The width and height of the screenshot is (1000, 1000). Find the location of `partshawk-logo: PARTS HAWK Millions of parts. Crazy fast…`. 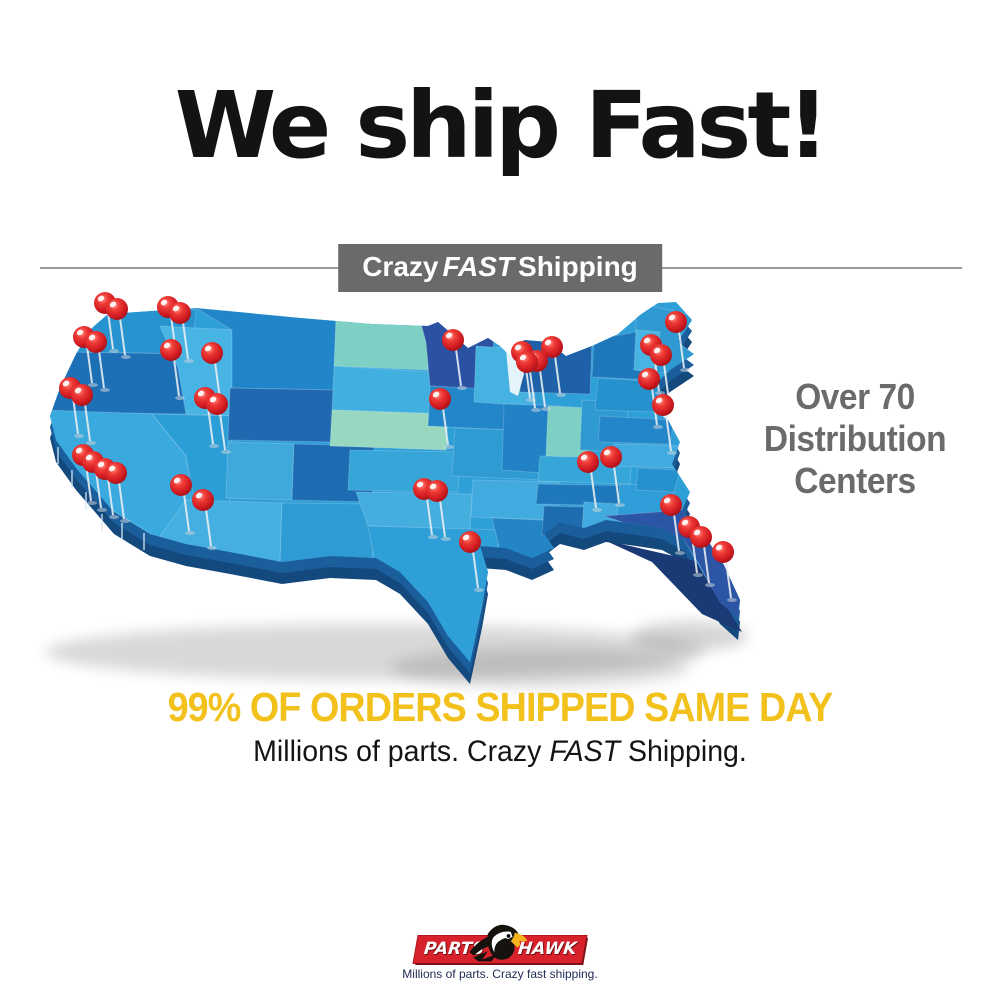

partshawk-logo: PARTS HAWK Millions of parts. Crazy fast… is located at coordinates (500, 949).